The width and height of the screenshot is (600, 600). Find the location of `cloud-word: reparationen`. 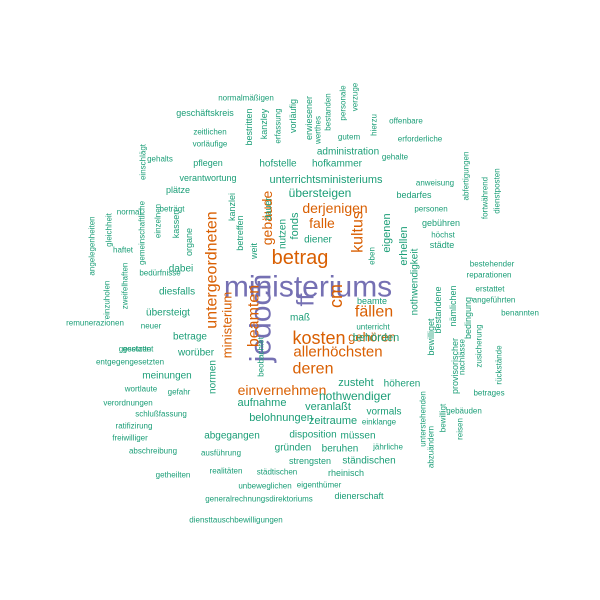

cloud-word: reparationen is located at coordinates (489, 275).